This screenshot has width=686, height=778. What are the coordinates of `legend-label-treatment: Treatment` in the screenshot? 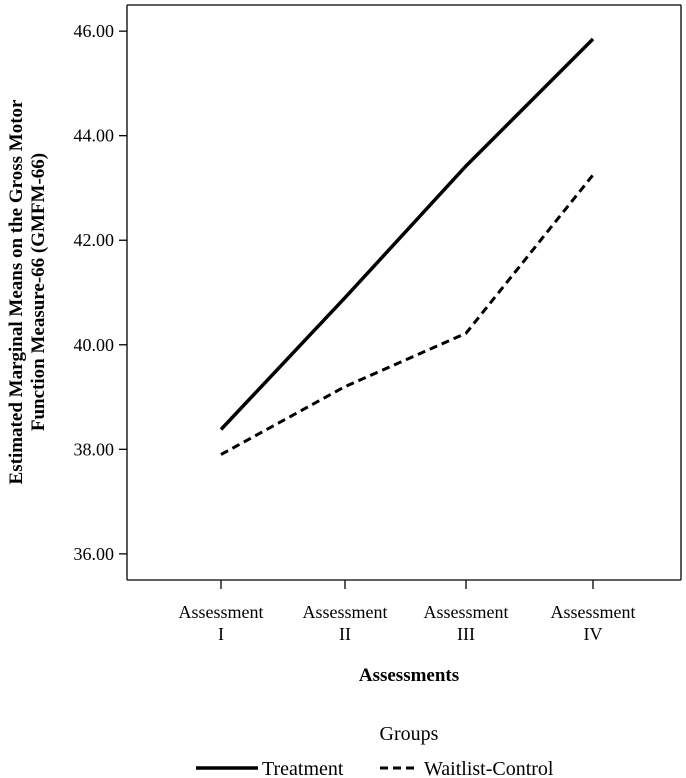 It's located at (303, 768).